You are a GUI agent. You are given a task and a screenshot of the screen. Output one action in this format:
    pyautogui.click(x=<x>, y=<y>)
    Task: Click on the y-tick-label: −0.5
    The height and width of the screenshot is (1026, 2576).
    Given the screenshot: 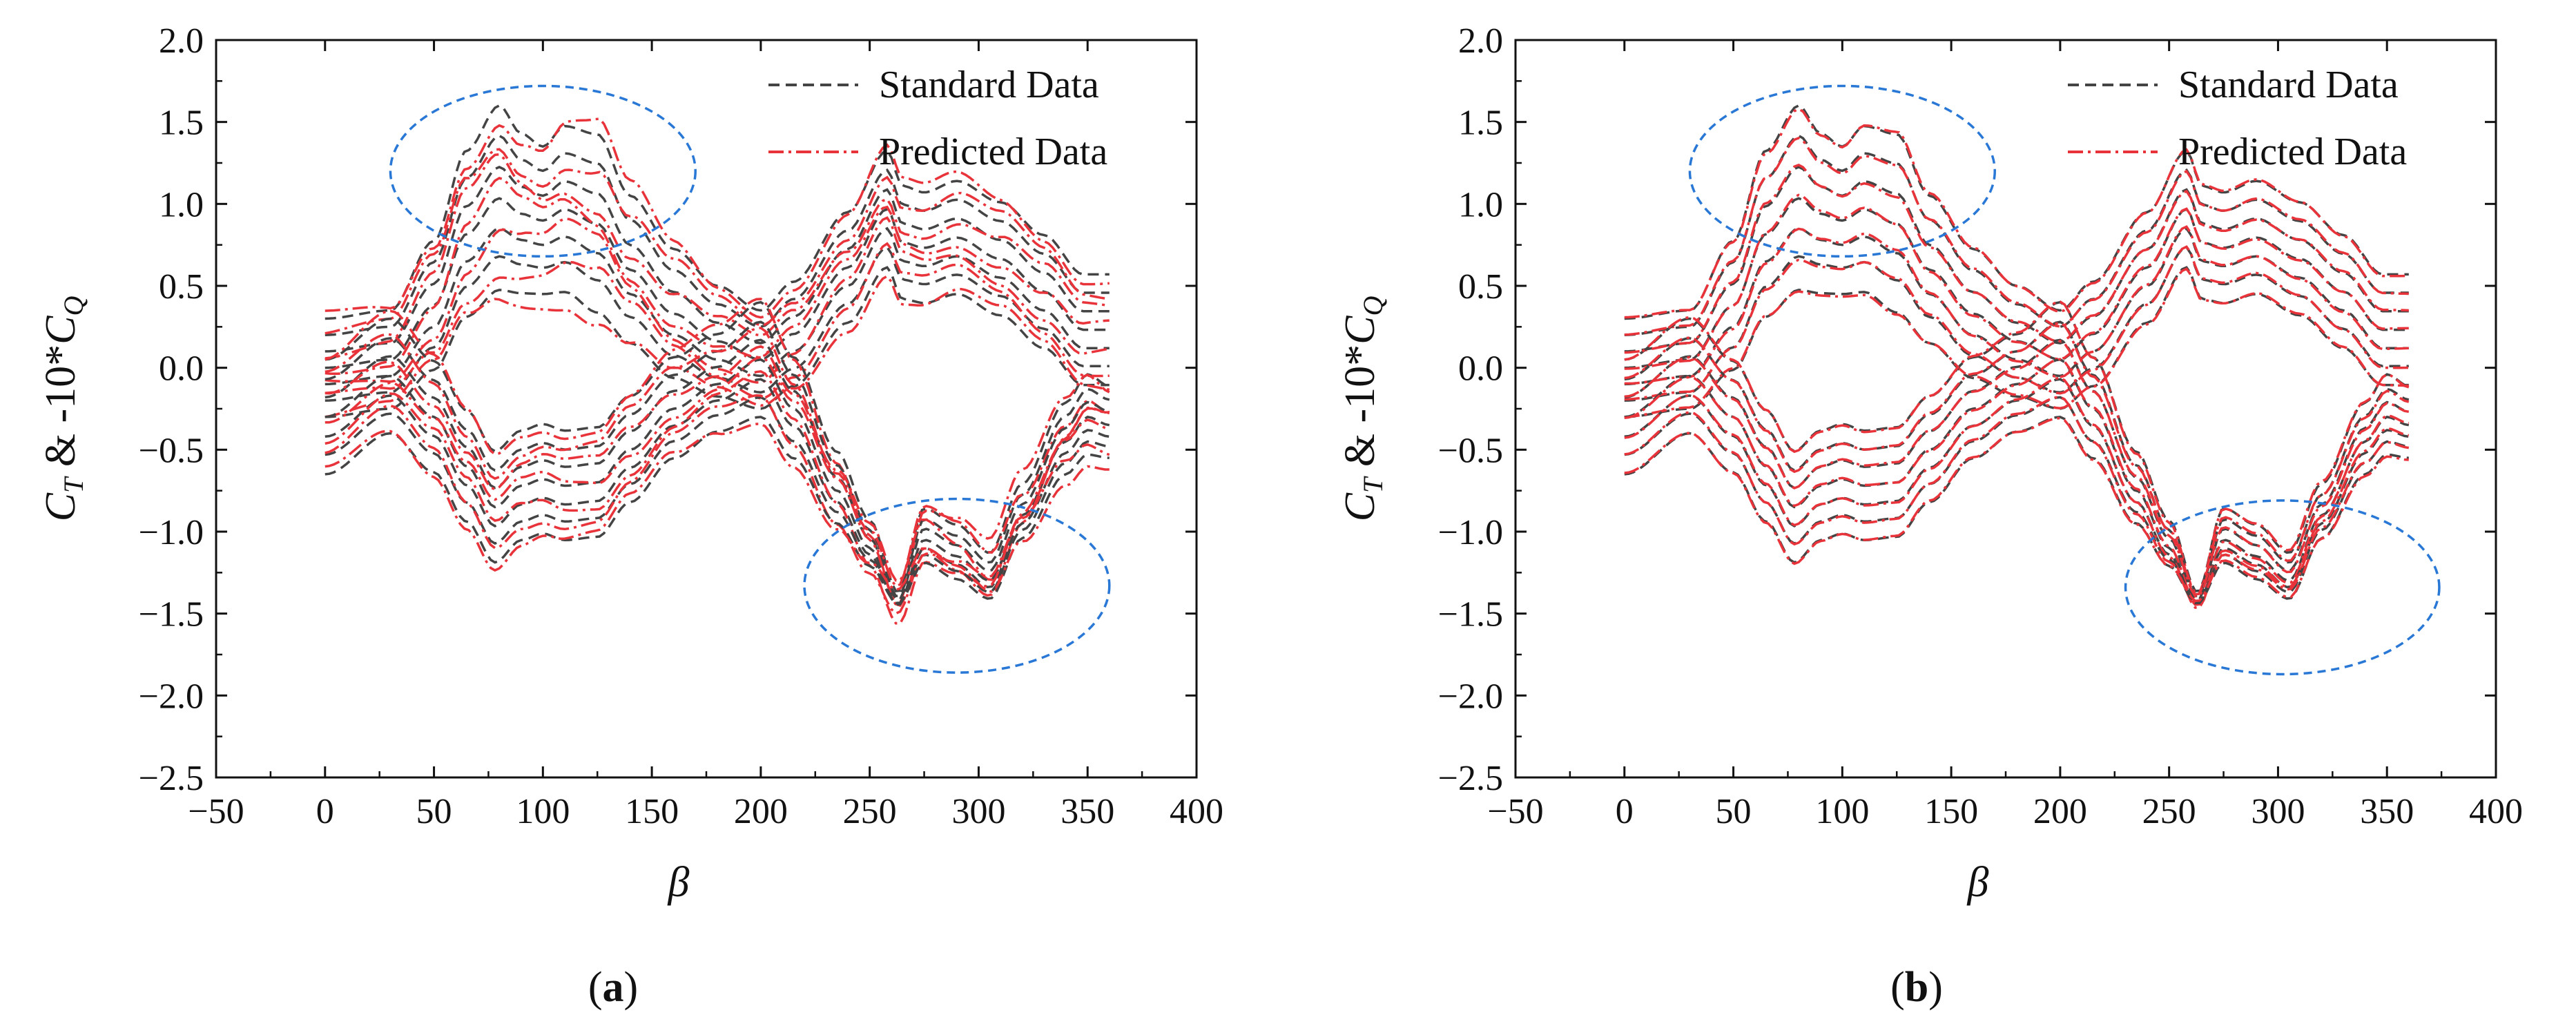 What is the action you would take?
    pyautogui.click(x=172, y=451)
    